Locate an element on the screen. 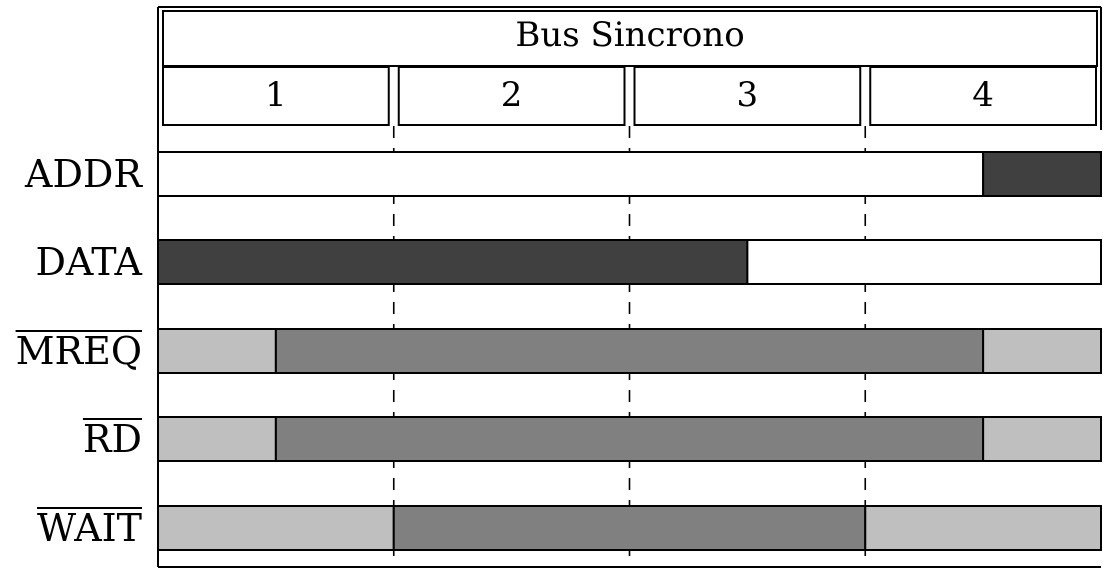 This screenshot has height=569, width=1103. cycle-label-2: 2 is located at coordinates (512, 95).